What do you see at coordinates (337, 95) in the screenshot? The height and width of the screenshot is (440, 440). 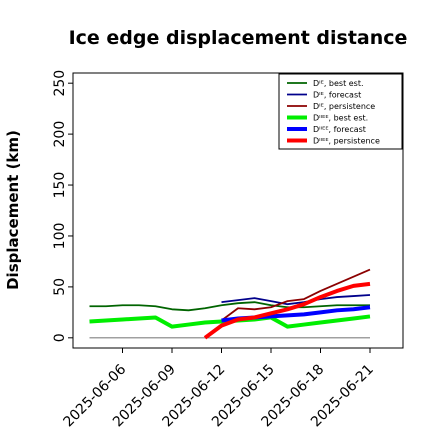 I see `legend-label: Dᴵᴱ, forecast` at bounding box center [337, 95].